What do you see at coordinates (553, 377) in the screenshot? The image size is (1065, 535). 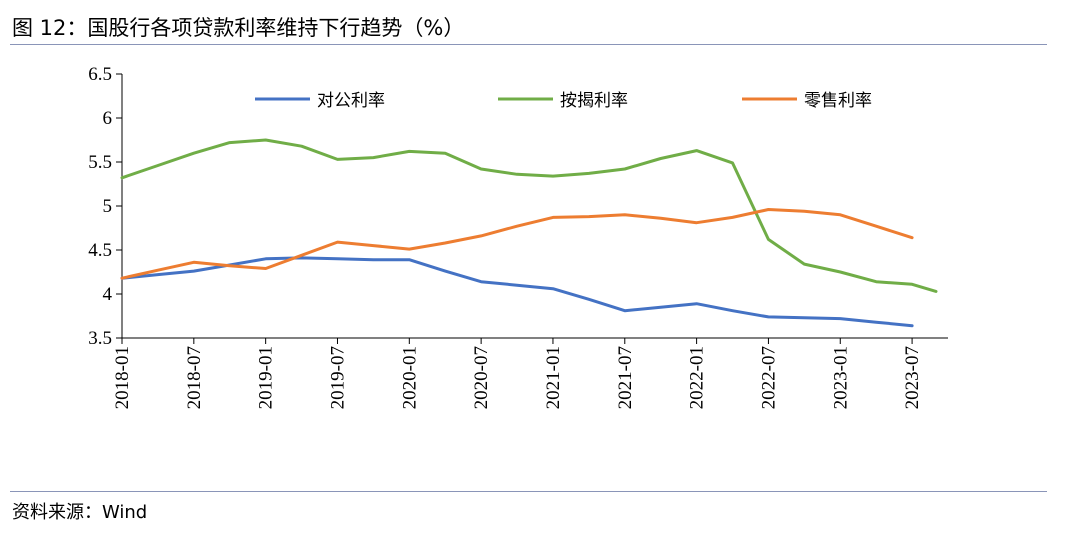 I see `x-tick-label: 2021-01` at bounding box center [553, 377].